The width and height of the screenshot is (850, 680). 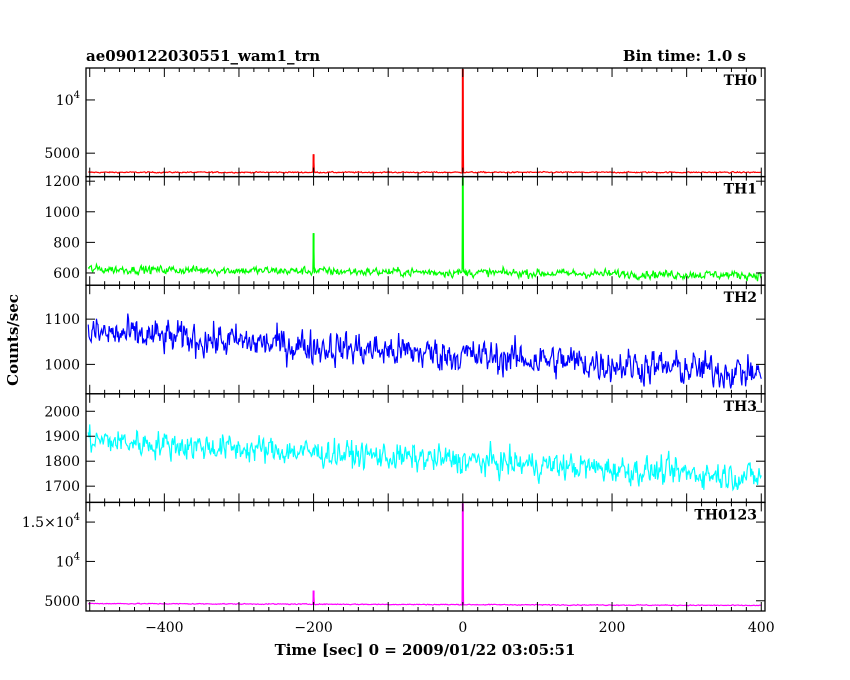 What do you see at coordinates (425, 650) in the screenshot?
I see `x-axis-label: Time [sec] 0 = 2009/01/22 03:05:51` at bounding box center [425, 650].